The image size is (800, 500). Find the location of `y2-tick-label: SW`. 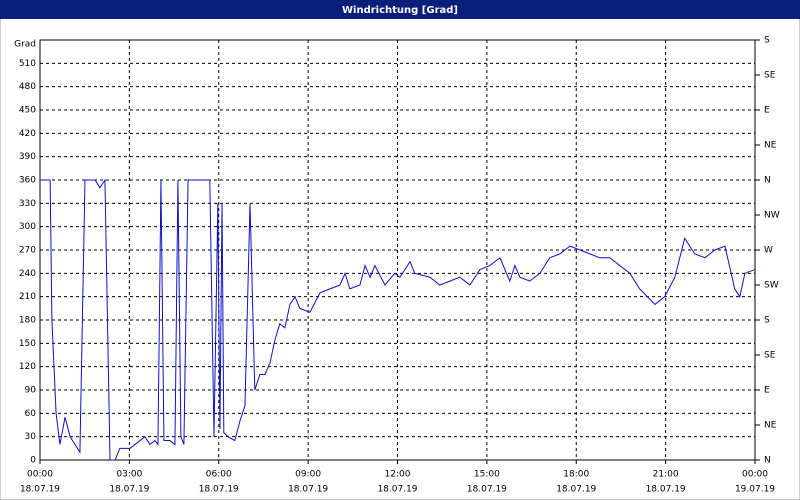

y2-tick-label: SW is located at coordinates (771, 286).